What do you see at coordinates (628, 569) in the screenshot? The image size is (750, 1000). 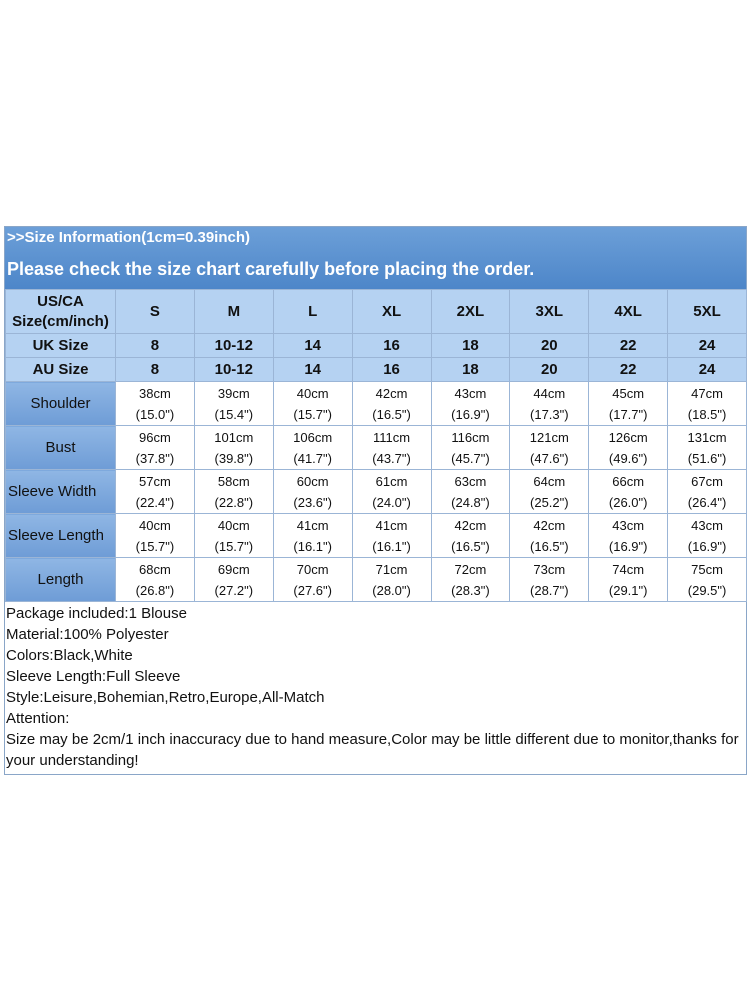 I see `measurement-cm: 74cm` at bounding box center [628, 569].